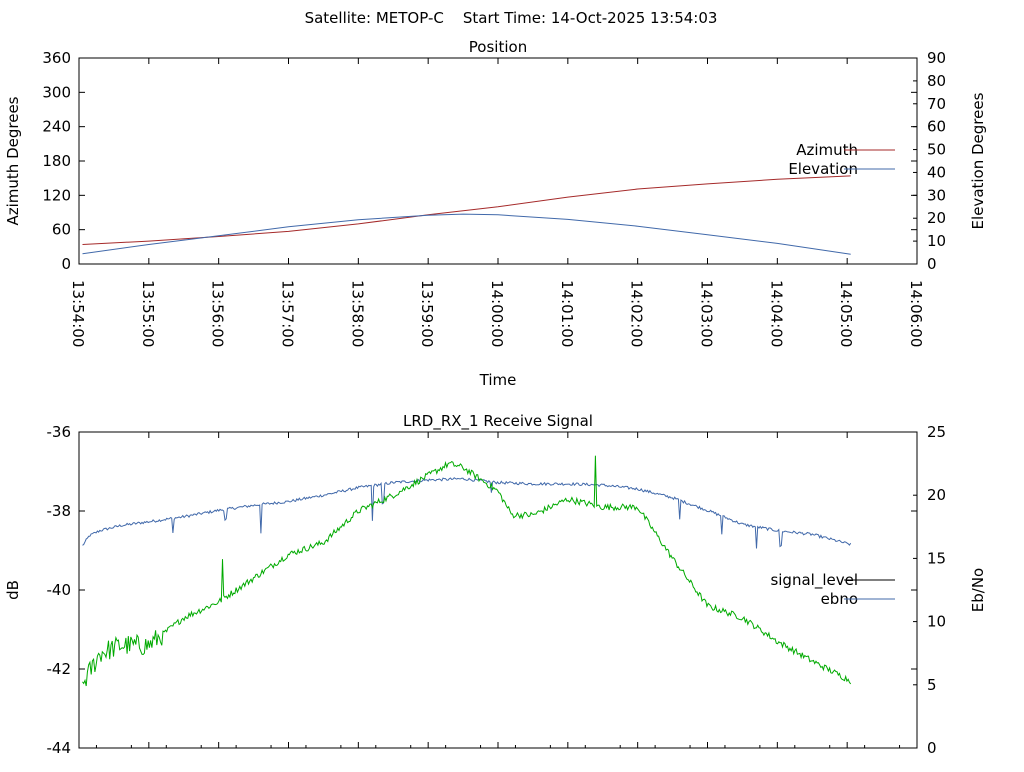 This screenshot has width=1024, height=772. I want to click on x-tick-label: 14:00:00, so click(497, 313).